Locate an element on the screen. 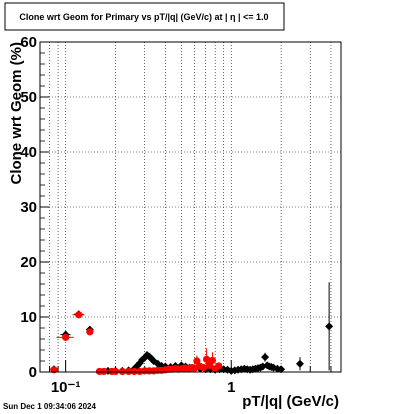  y-tick-label: 20 is located at coordinates (28, 262).